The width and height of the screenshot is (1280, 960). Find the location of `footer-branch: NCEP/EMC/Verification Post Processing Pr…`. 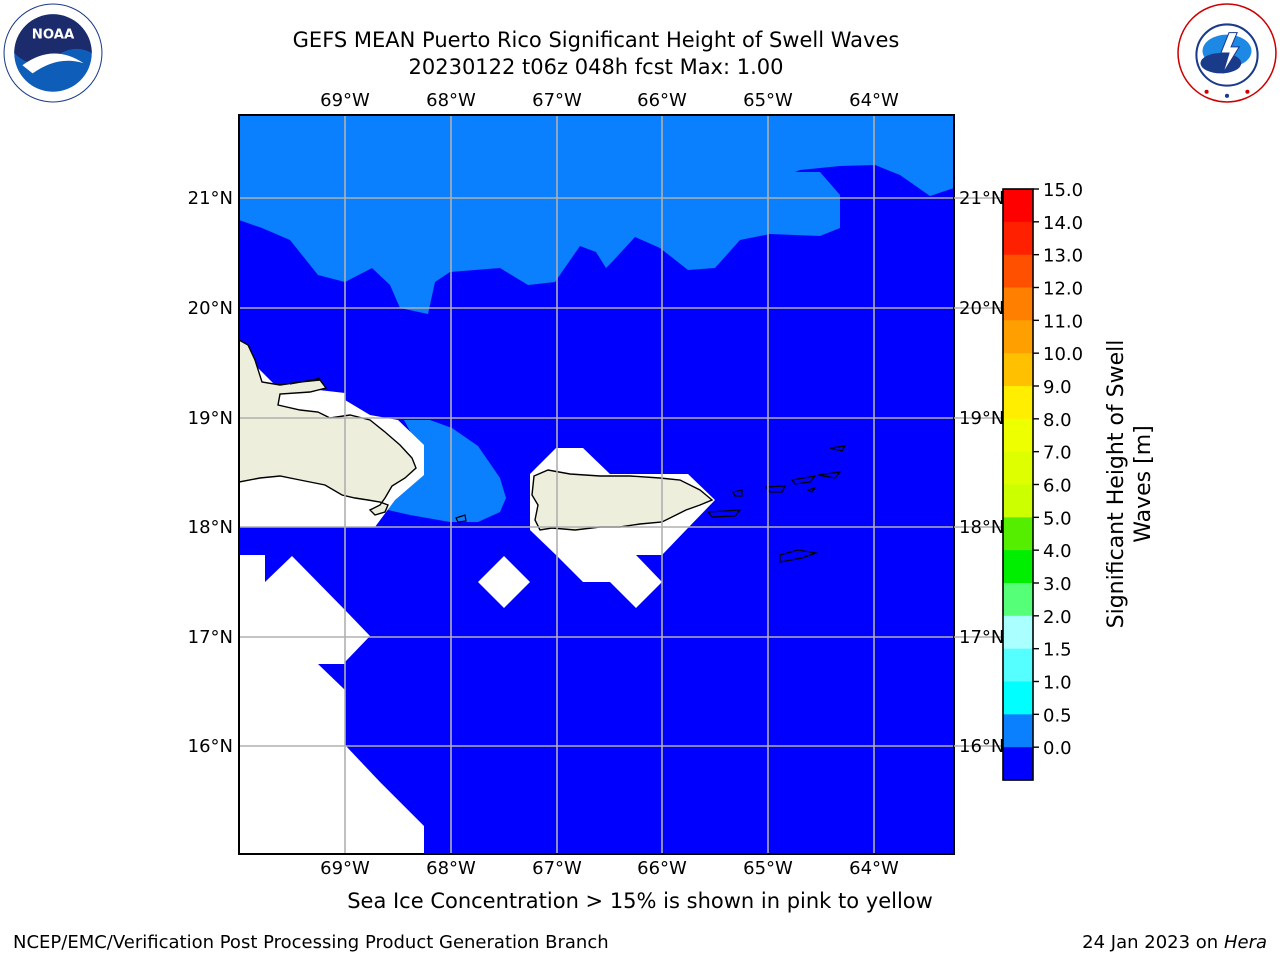

footer-branch: NCEP/EMC/Verification Post Processing Pr… is located at coordinates (311, 942).